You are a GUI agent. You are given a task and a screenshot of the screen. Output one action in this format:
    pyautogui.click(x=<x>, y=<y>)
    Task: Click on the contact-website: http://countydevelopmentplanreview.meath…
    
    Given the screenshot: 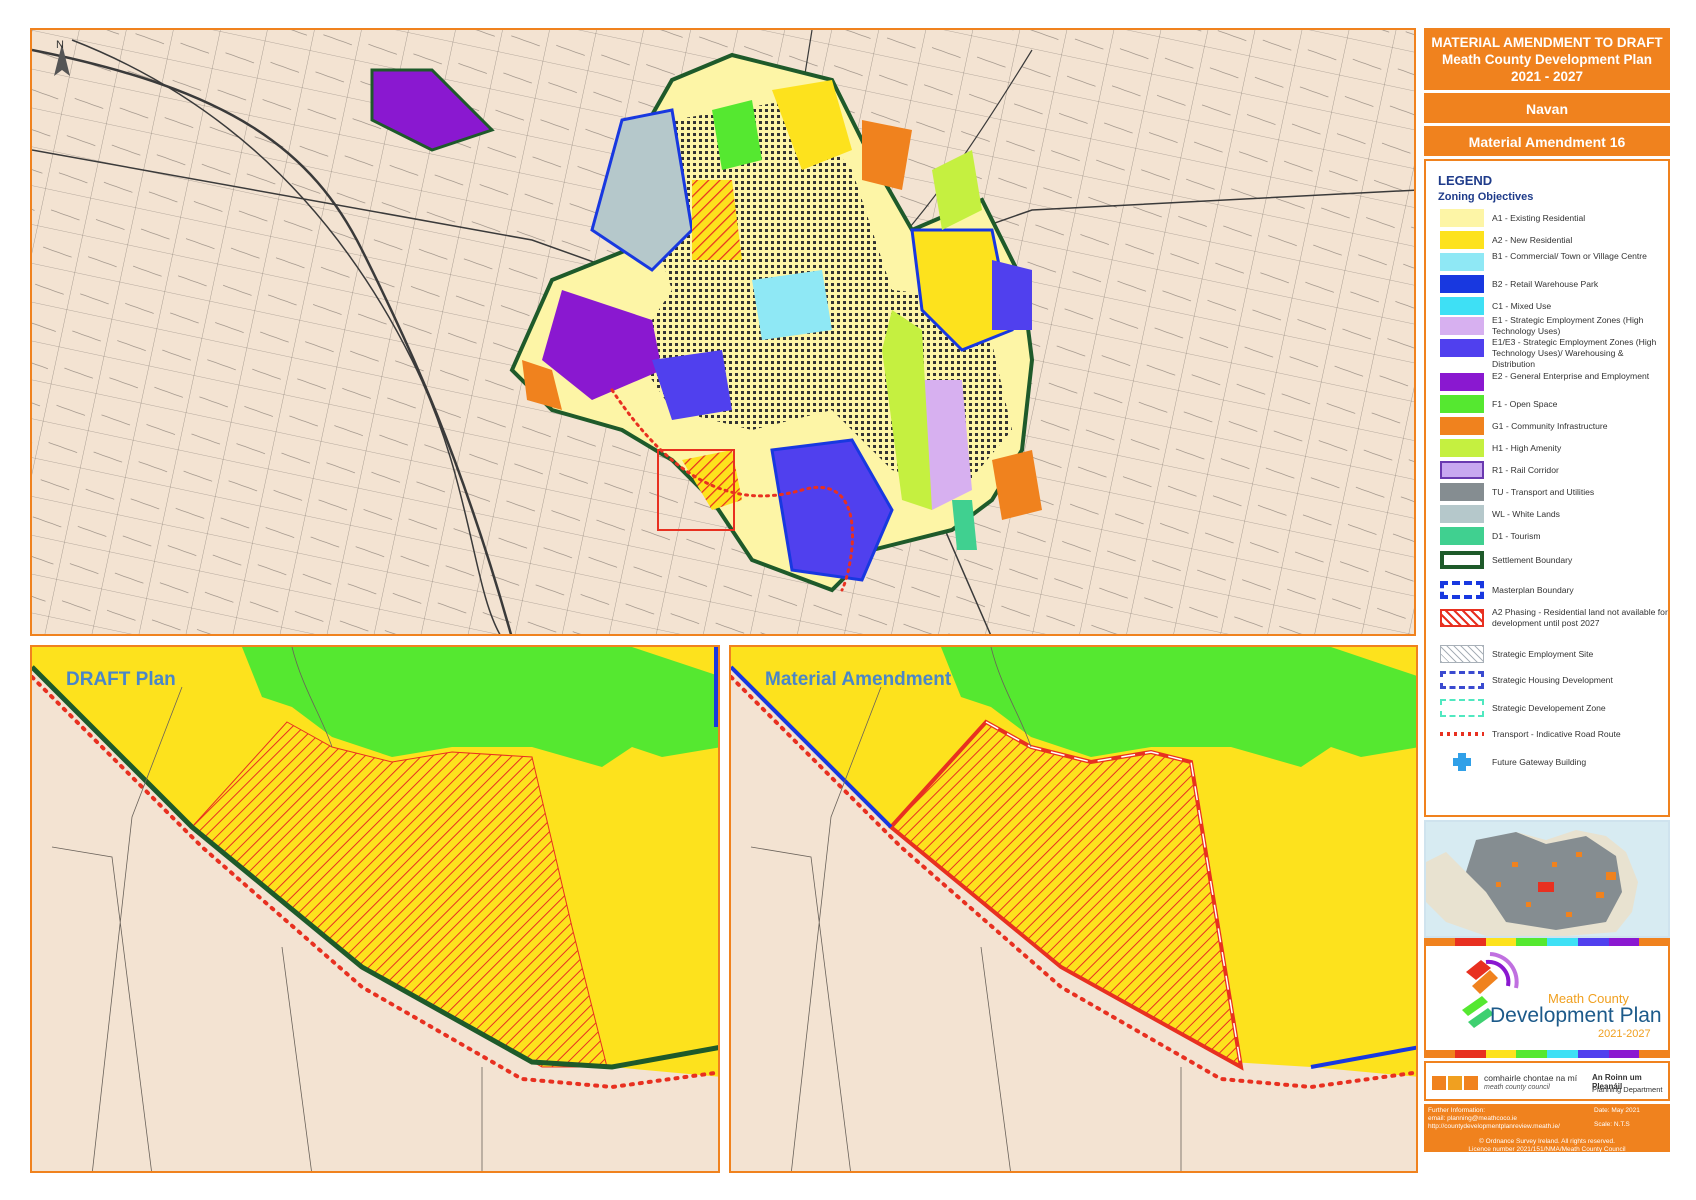 What is the action you would take?
    pyautogui.click(x=1494, y=1126)
    